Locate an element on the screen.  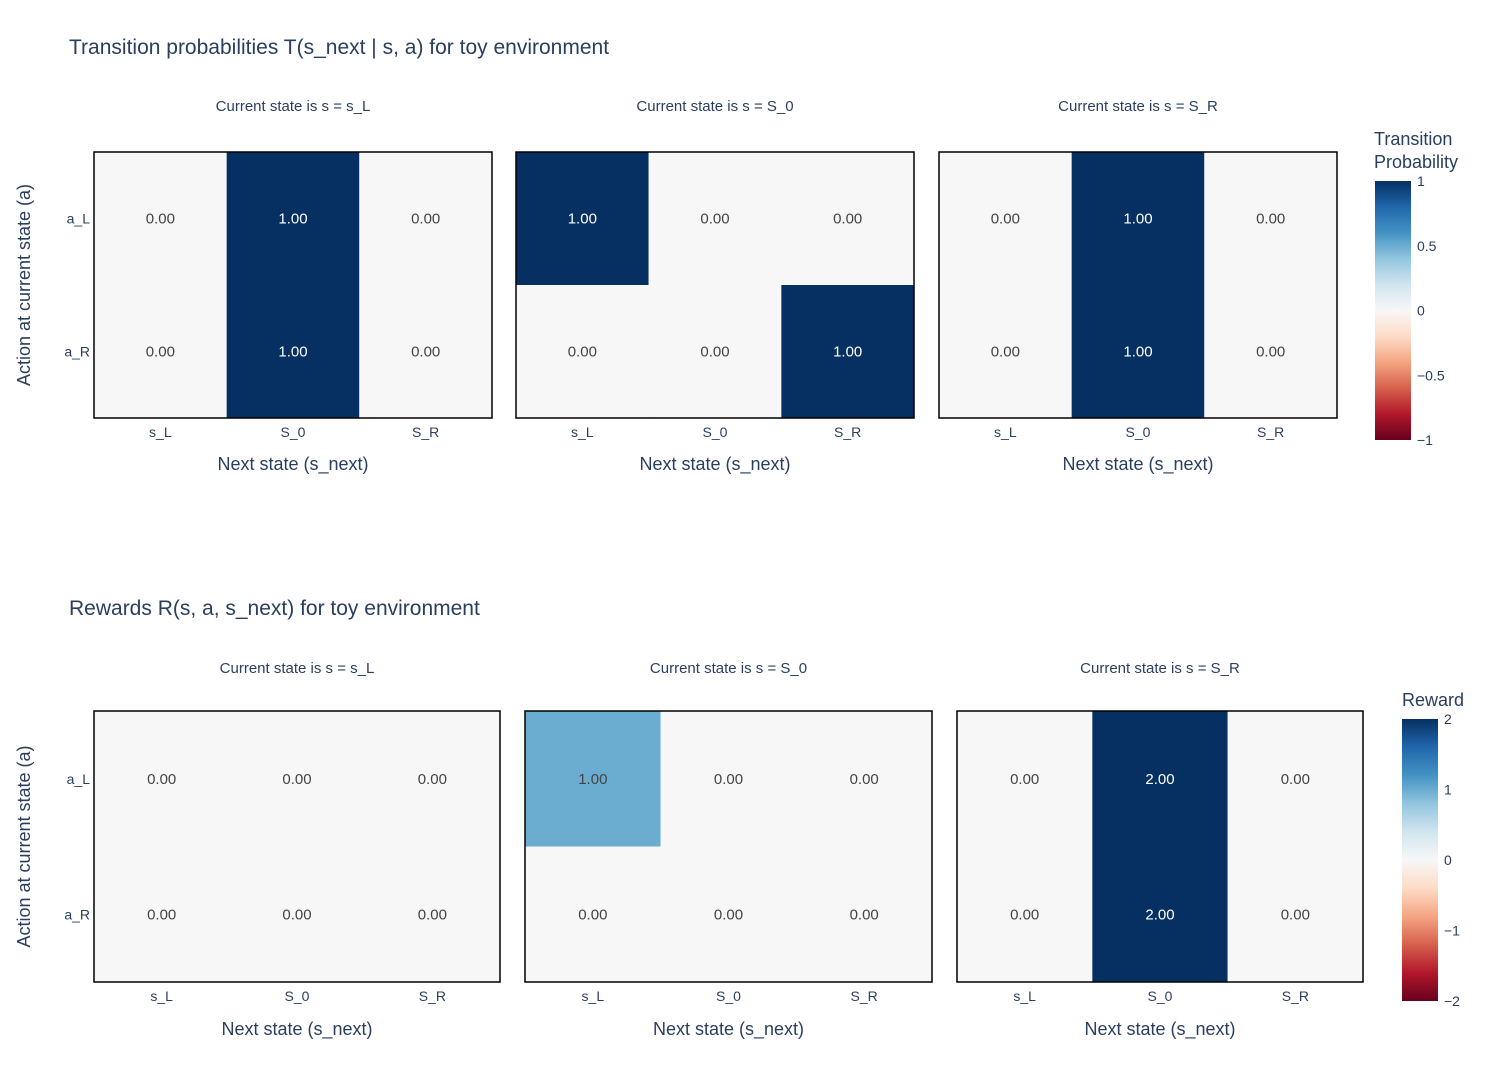
figure-0-y-tick-0: a_L is located at coordinates (79, 219).